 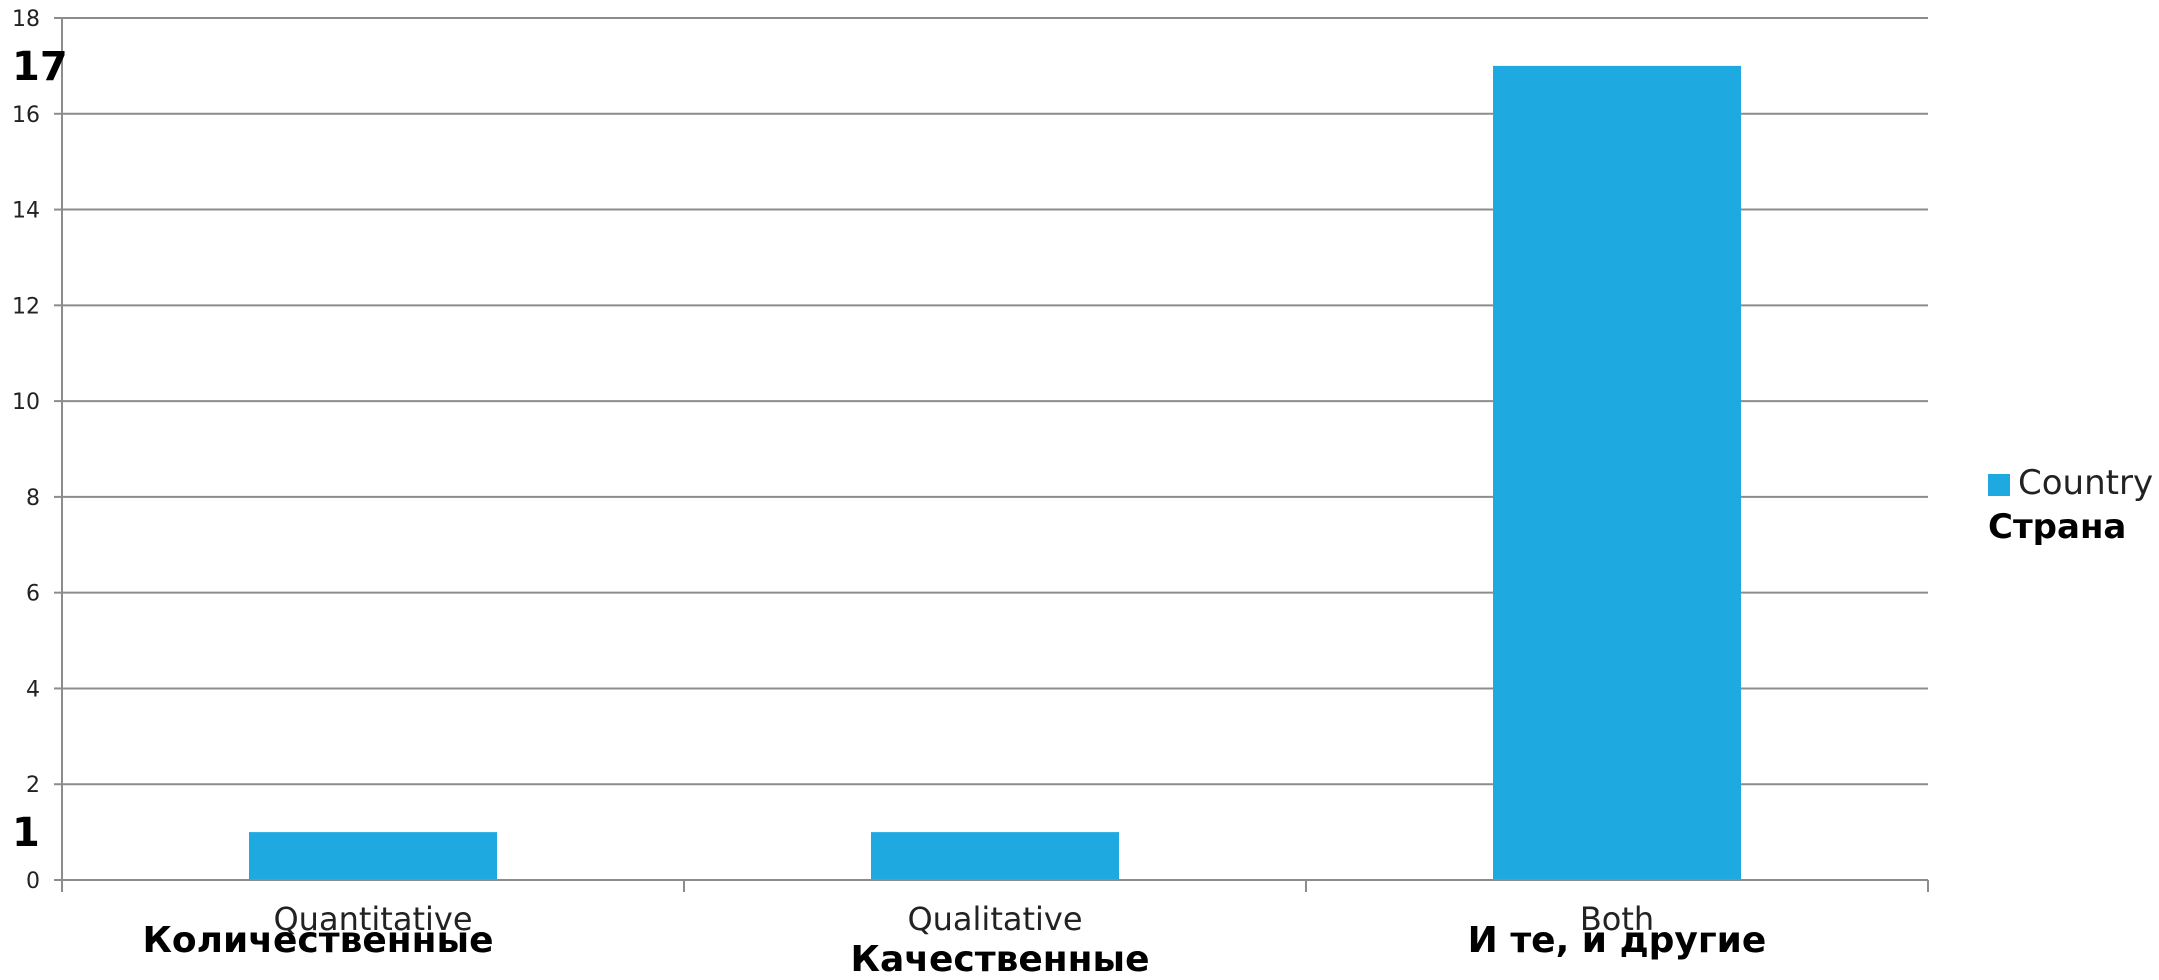 I want to click on x-category-label-ru: Качественные, so click(x=1000, y=959).